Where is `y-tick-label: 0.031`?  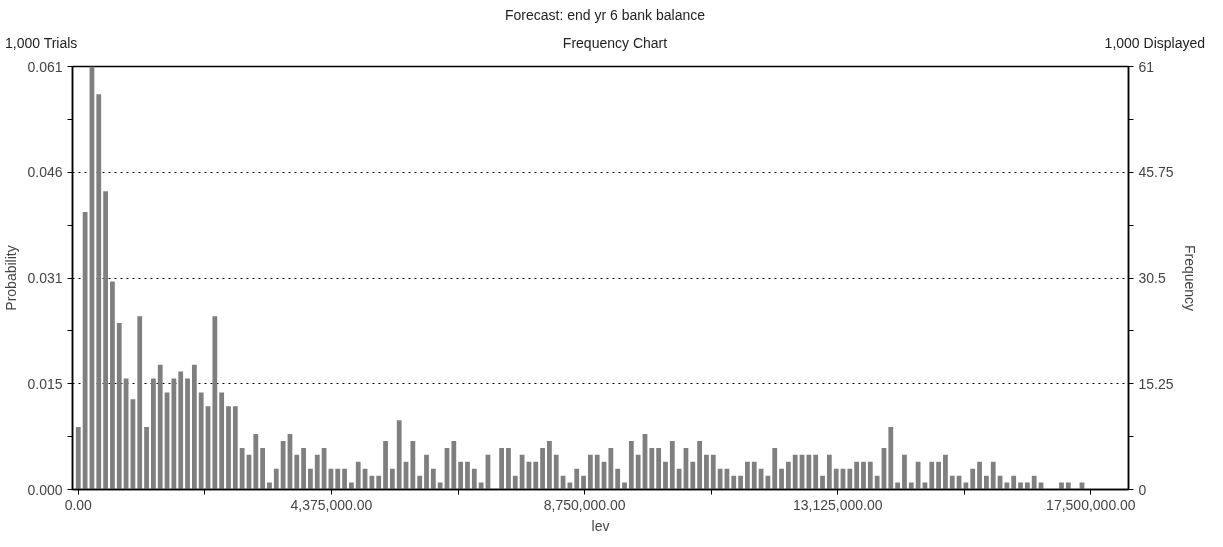 y-tick-label: 0.031 is located at coordinates (45, 278).